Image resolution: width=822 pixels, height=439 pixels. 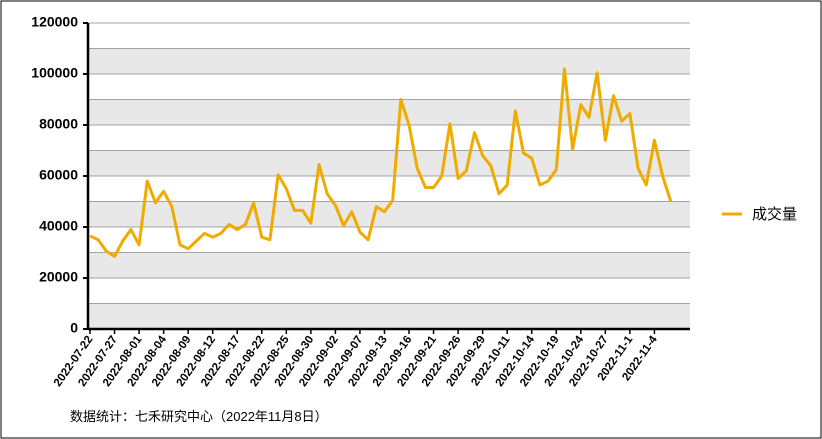 What do you see at coordinates (58, 226) in the screenshot?
I see `y-tick-label: 40000` at bounding box center [58, 226].